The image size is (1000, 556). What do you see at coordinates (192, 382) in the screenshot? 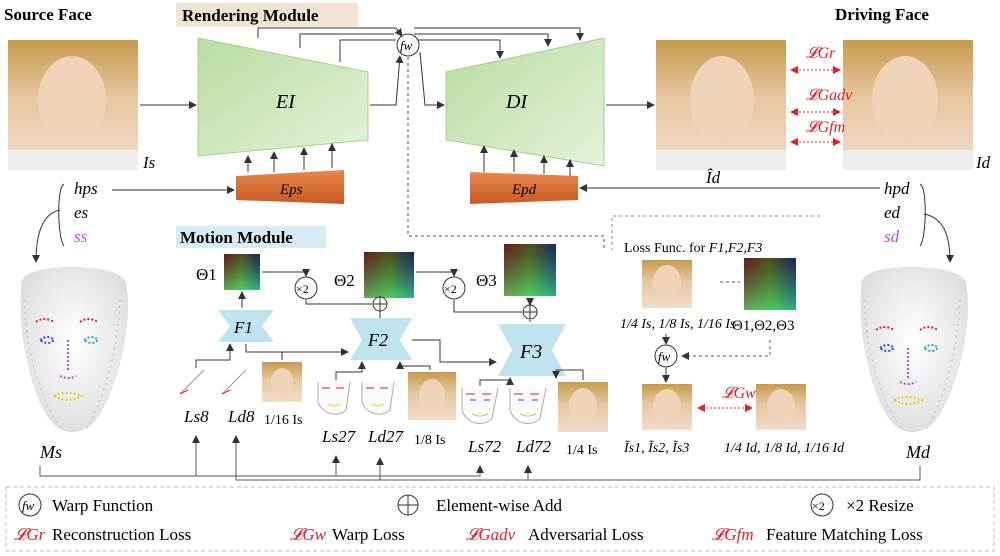
I see `landmark-Ls8` at bounding box center [192, 382].